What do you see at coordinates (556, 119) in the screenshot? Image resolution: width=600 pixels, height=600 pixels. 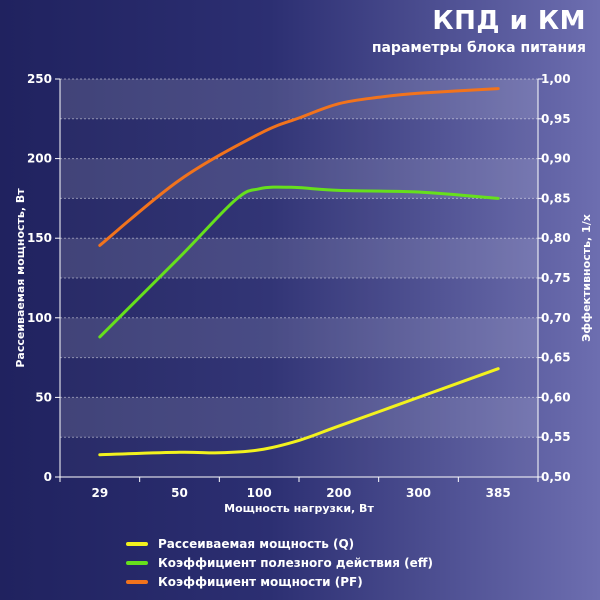 I see `right-tick-label: 0,95` at bounding box center [556, 119].